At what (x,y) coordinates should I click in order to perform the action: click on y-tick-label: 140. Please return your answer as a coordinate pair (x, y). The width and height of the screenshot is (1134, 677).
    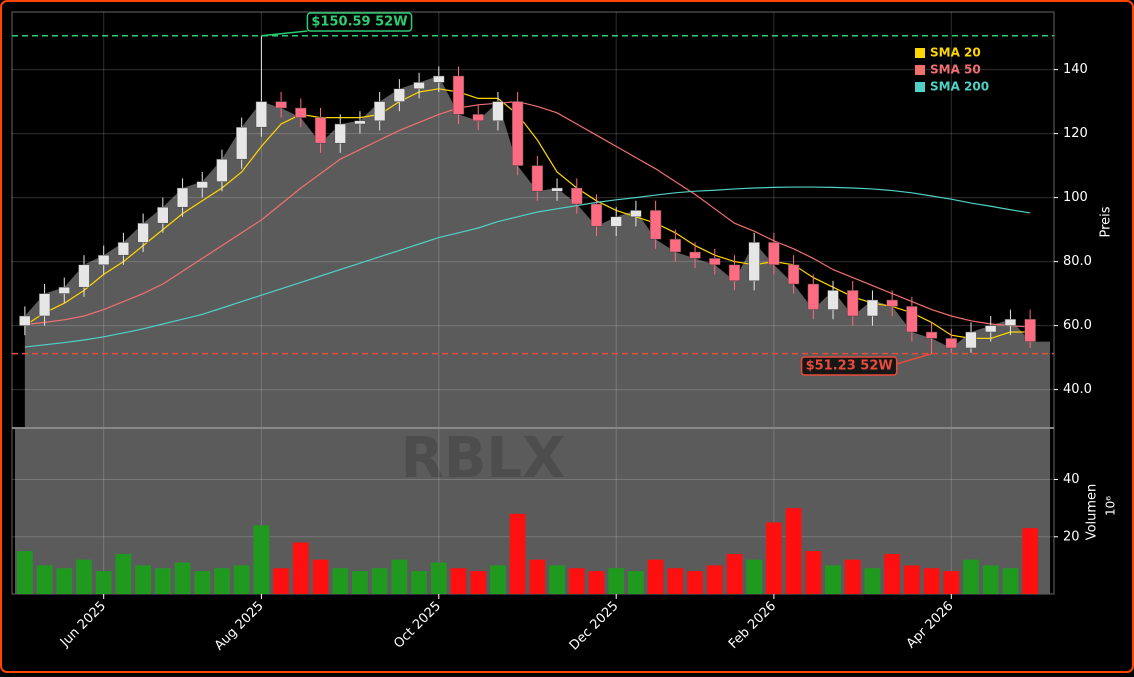
    Looking at the image, I should click on (1075, 69).